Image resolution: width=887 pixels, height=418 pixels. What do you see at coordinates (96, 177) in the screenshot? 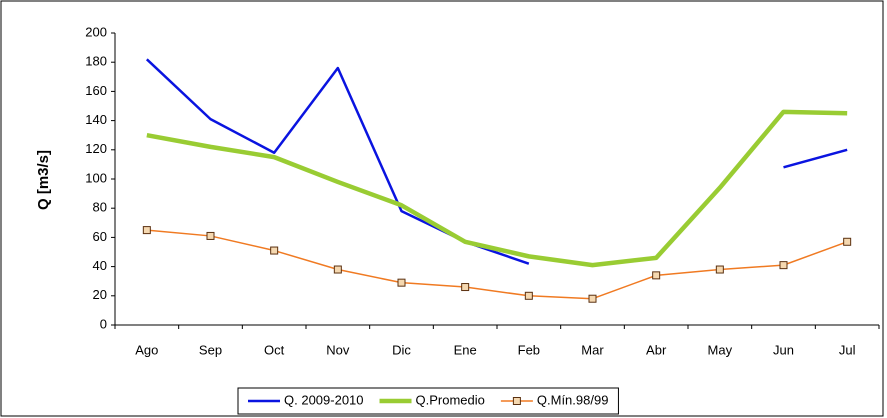
I see `y-tick-label: 100` at bounding box center [96, 177].